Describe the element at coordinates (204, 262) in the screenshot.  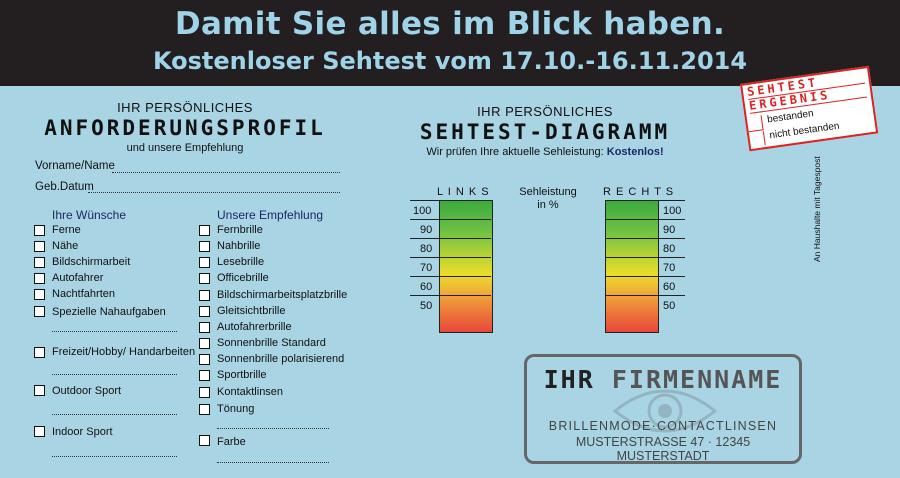
I see `checkbox-lesebrille` at that location.